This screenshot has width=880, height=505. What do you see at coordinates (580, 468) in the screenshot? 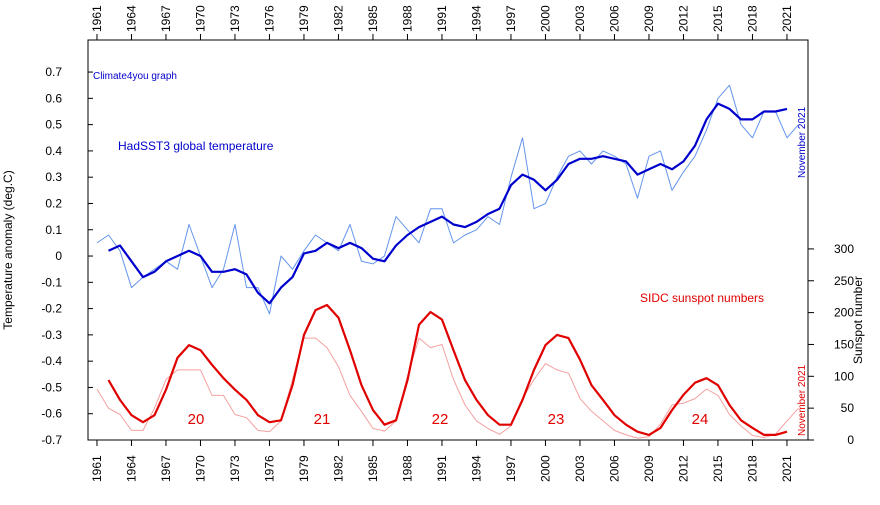
I see `x-tick-label: 2003` at bounding box center [580, 468].